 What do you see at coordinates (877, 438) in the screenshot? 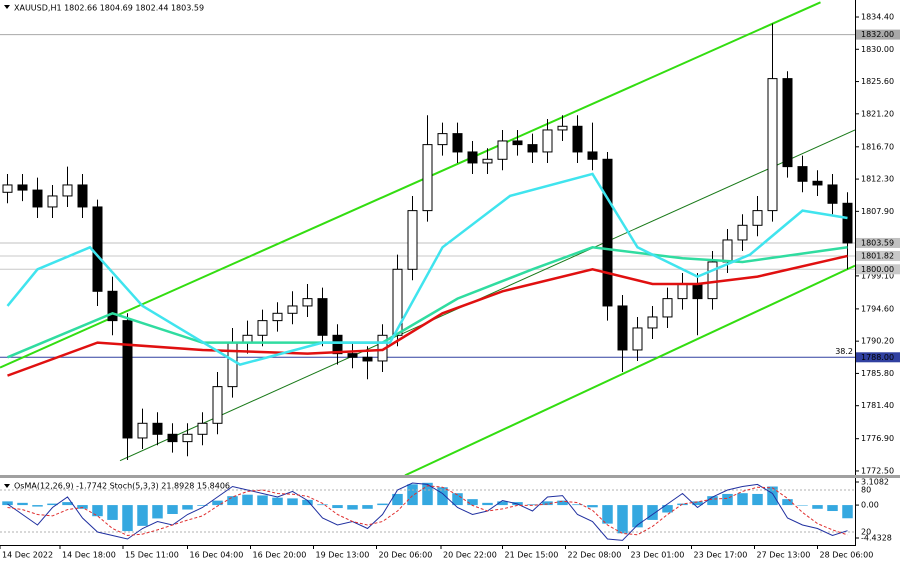
I see `y-tick-label: 1776.90` at bounding box center [877, 438].